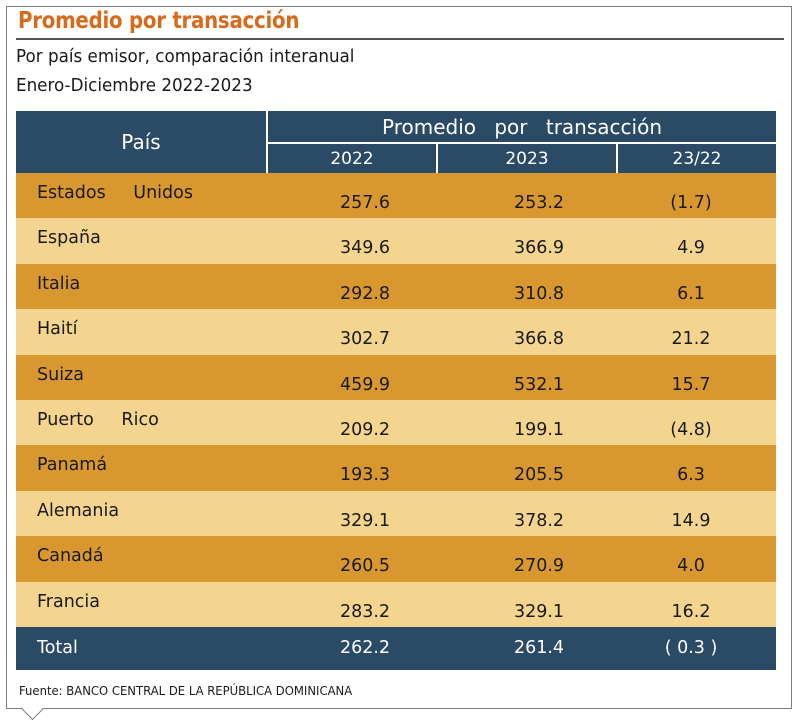 The height and width of the screenshot is (724, 800). Describe the element at coordinates (70, 556) in the screenshot. I see `country-label: Canadá` at that location.